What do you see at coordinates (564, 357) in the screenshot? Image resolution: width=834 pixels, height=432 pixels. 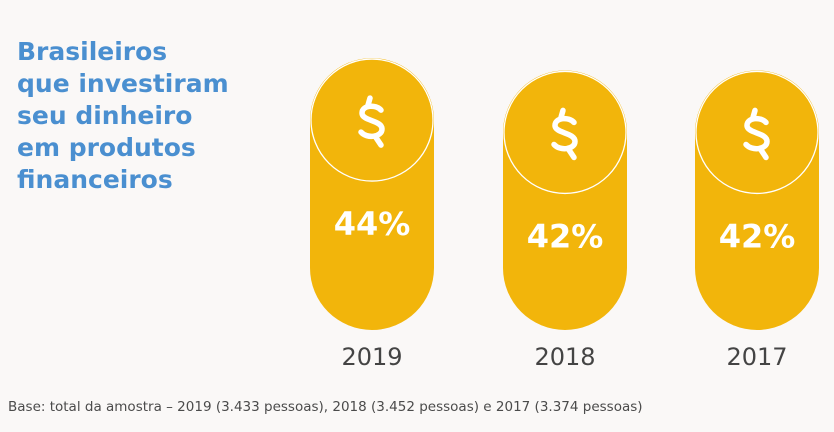 I see `year-label: 2018` at bounding box center [564, 357].